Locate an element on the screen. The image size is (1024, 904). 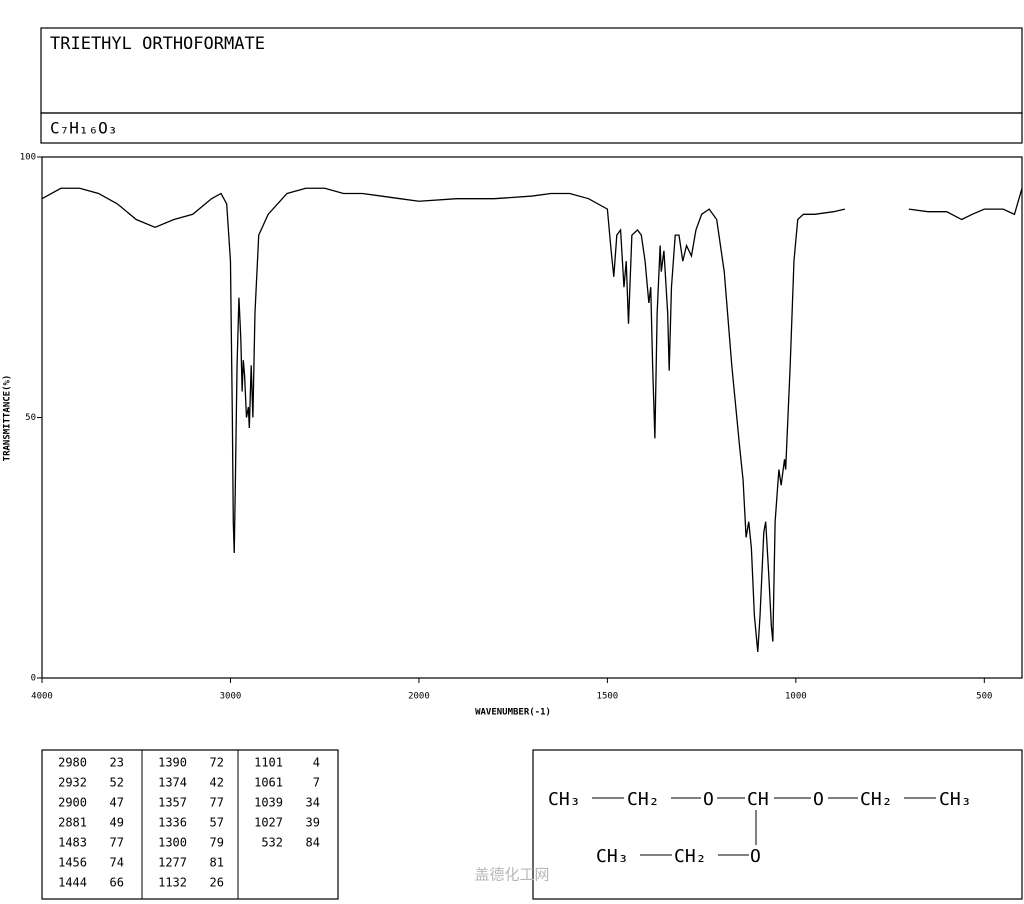
peak-wavenumber: 1300 is located at coordinates (172, 843).